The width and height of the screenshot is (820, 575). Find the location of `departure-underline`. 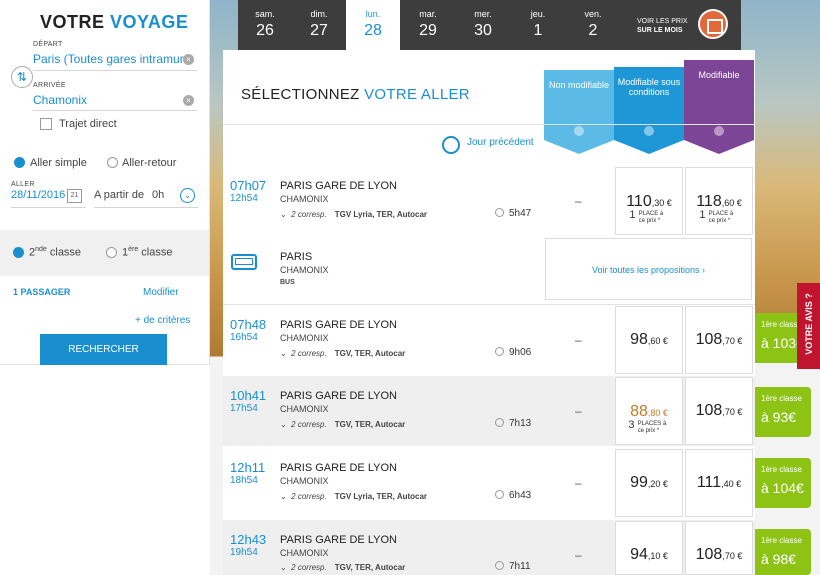

departure-underline is located at coordinates (115, 70).